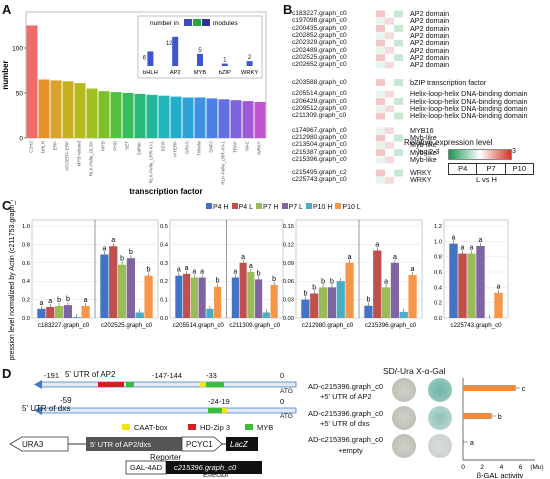 This screenshot has width=550, height=479. What do you see at coordinates (288, 301) in the screenshot?
I see `c-ytick-label: 0.03` at bounding box center [288, 301].